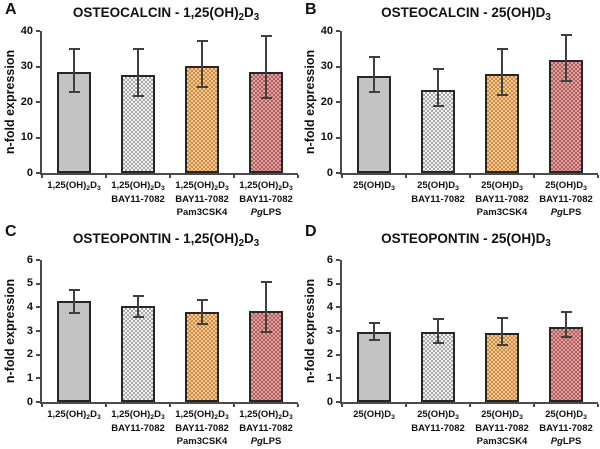  Describe the element at coordinates (29, 377) in the screenshot. I see `y-axis-tick-label: 1` at that location.